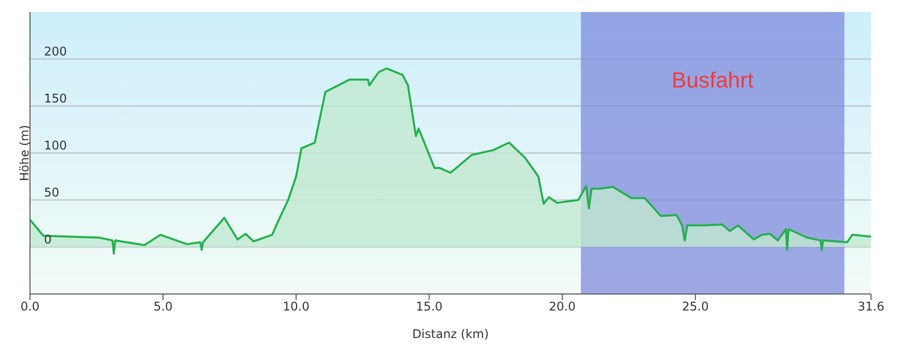  Describe the element at coordinates (55, 51) in the screenshot. I see `y-tick-label: 200` at that location.